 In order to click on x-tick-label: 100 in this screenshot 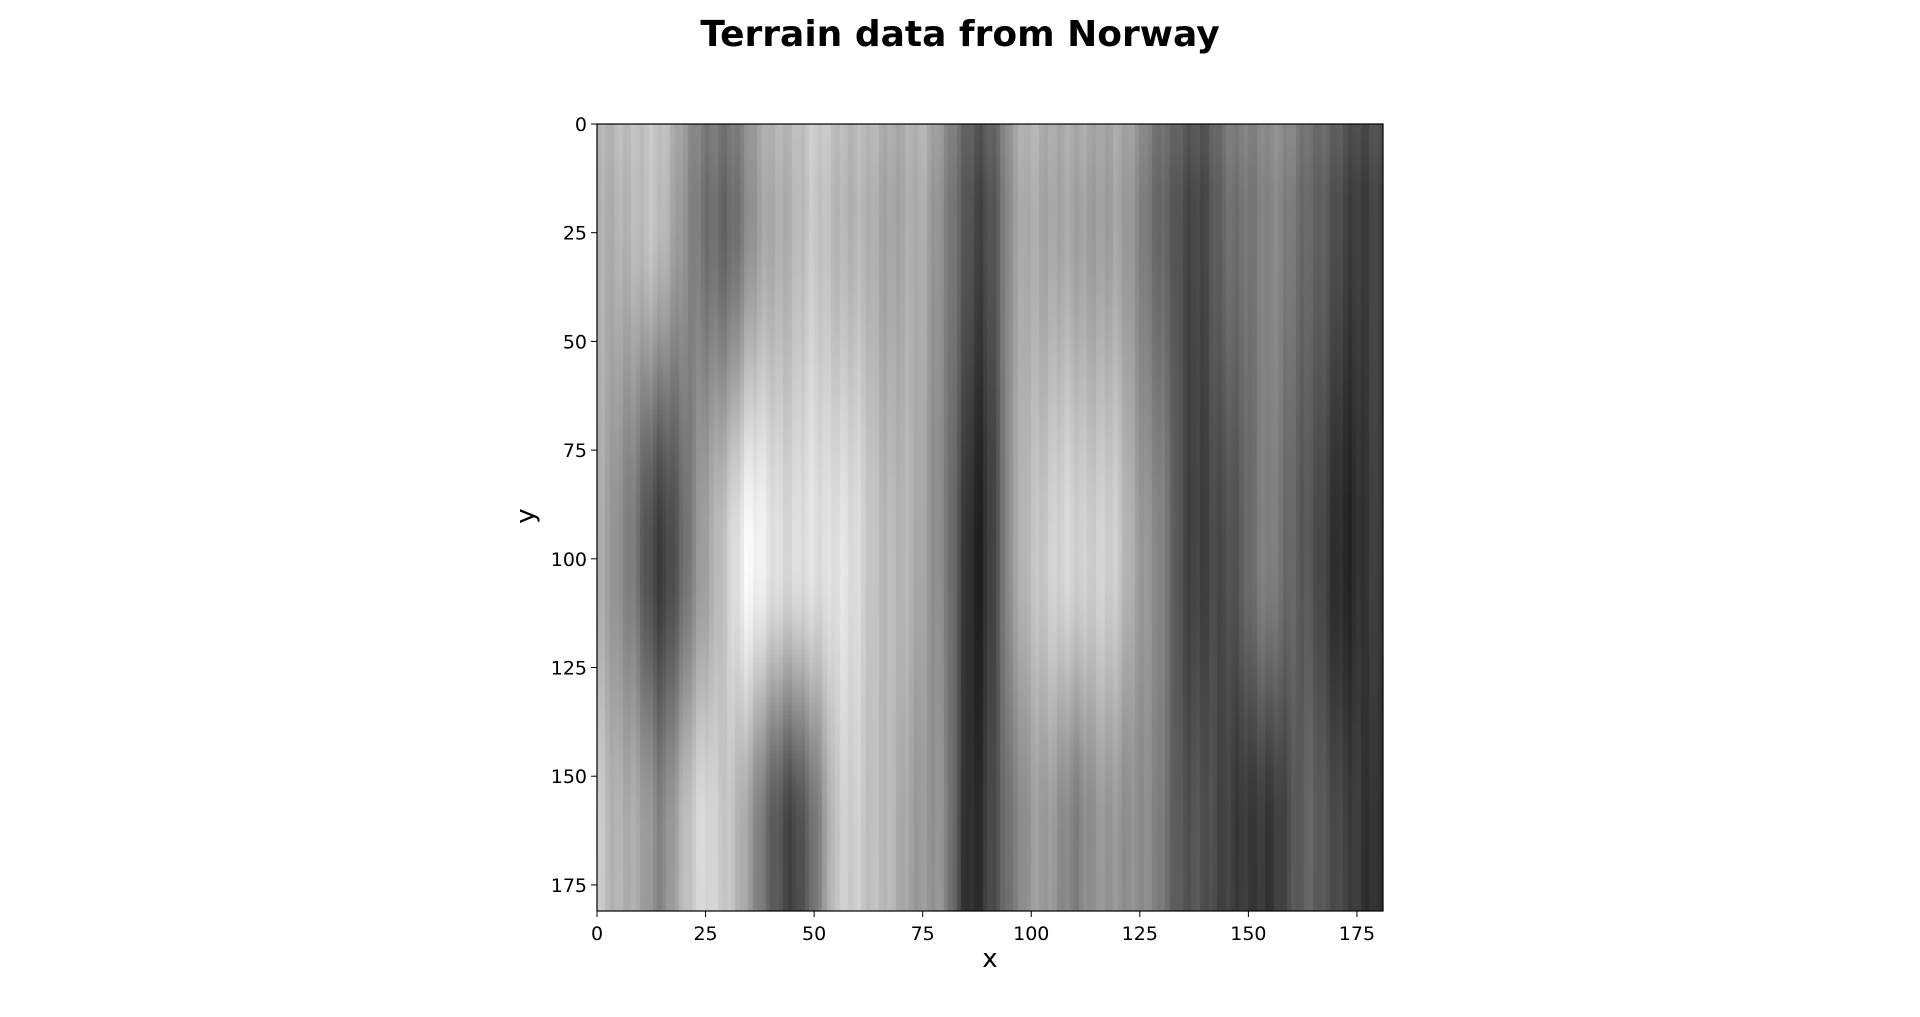, I will do `click(1031, 934)`.